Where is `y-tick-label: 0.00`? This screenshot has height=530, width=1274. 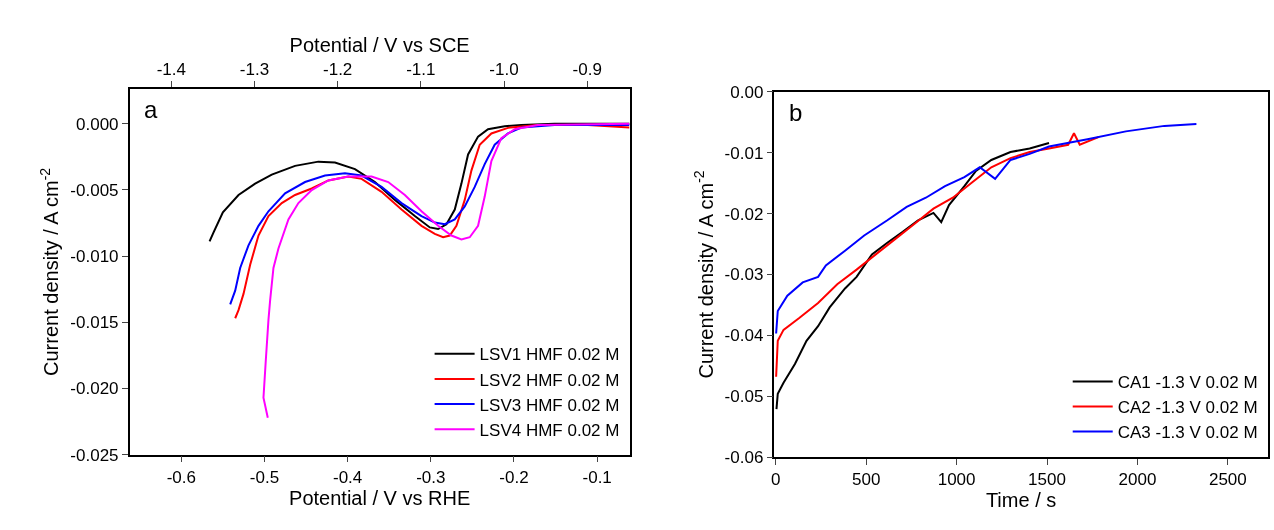
y-tick-label: 0.00 is located at coordinates (747, 92).